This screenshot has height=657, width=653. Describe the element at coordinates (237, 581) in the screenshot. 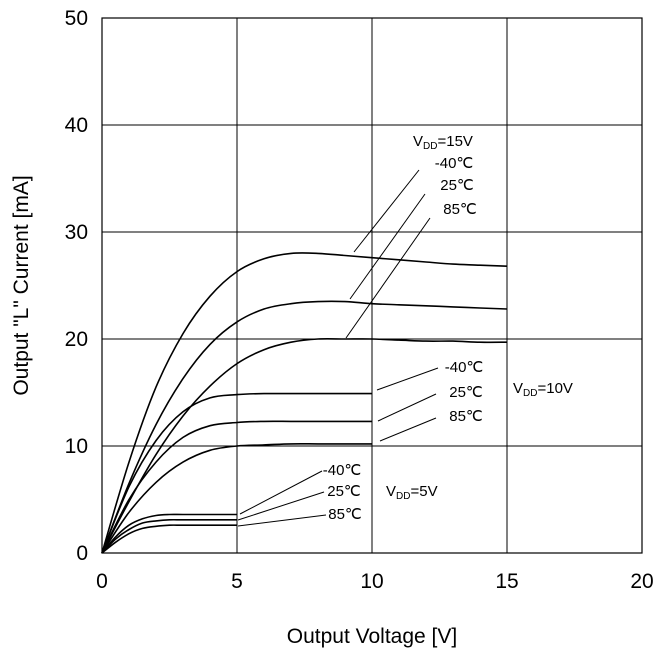

I see `x-tick-label: 5` at that location.